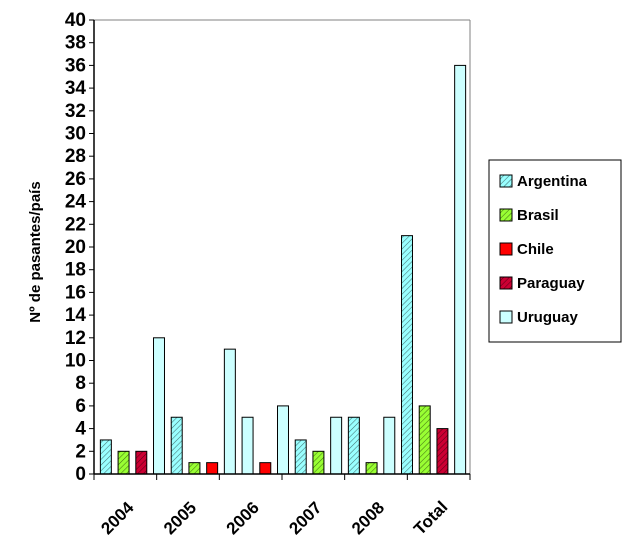 This screenshot has height=555, width=623. What do you see at coordinates (75, 156) in the screenshot?
I see `y-tick-label: 28` at bounding box center [75, 156].